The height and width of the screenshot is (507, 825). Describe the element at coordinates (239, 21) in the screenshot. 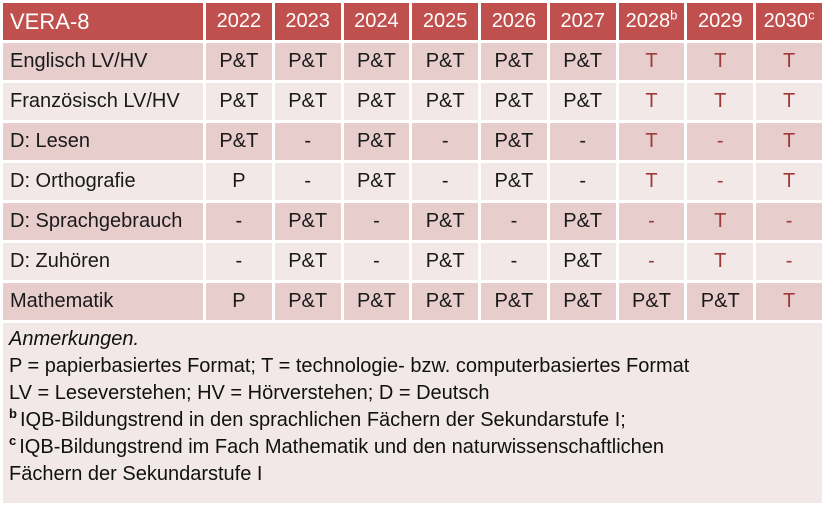

I see `year-header-cell: 2022` at that location.